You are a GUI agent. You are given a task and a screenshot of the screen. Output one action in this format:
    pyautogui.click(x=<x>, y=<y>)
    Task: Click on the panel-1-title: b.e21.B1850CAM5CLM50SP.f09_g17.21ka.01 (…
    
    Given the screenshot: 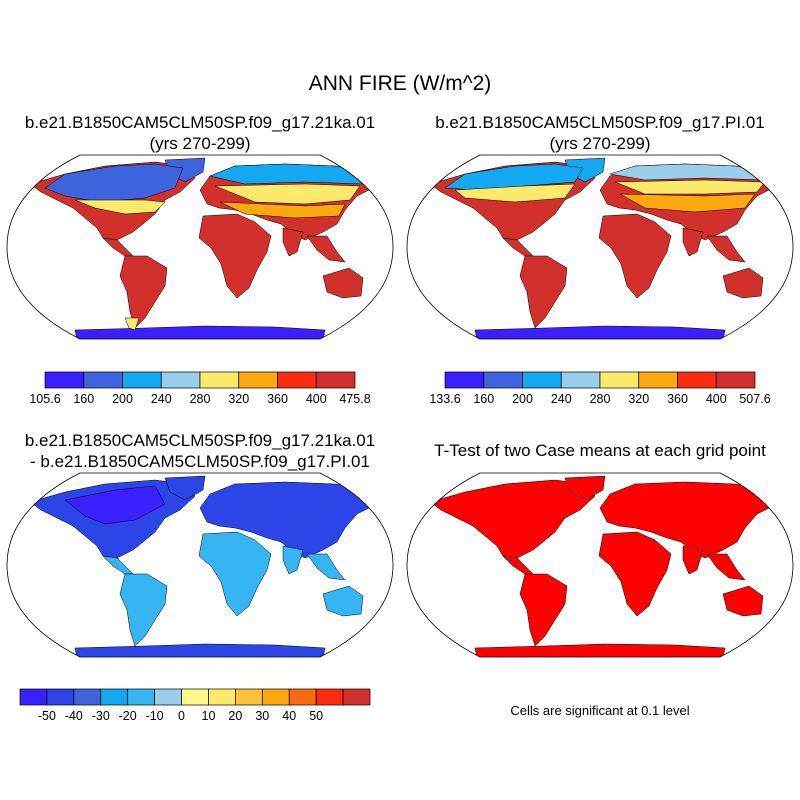 What is the action you would take?
    pyautogui.click(x=200, y=133)
    